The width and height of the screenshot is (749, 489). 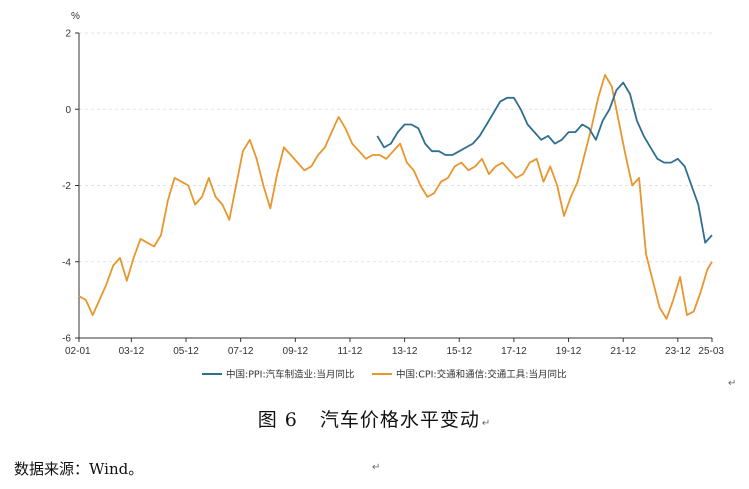 What do you see at coordinates (66, 262) in the screenshot?
I see `y-tick-label: -4` at bounding box center [66, 262].